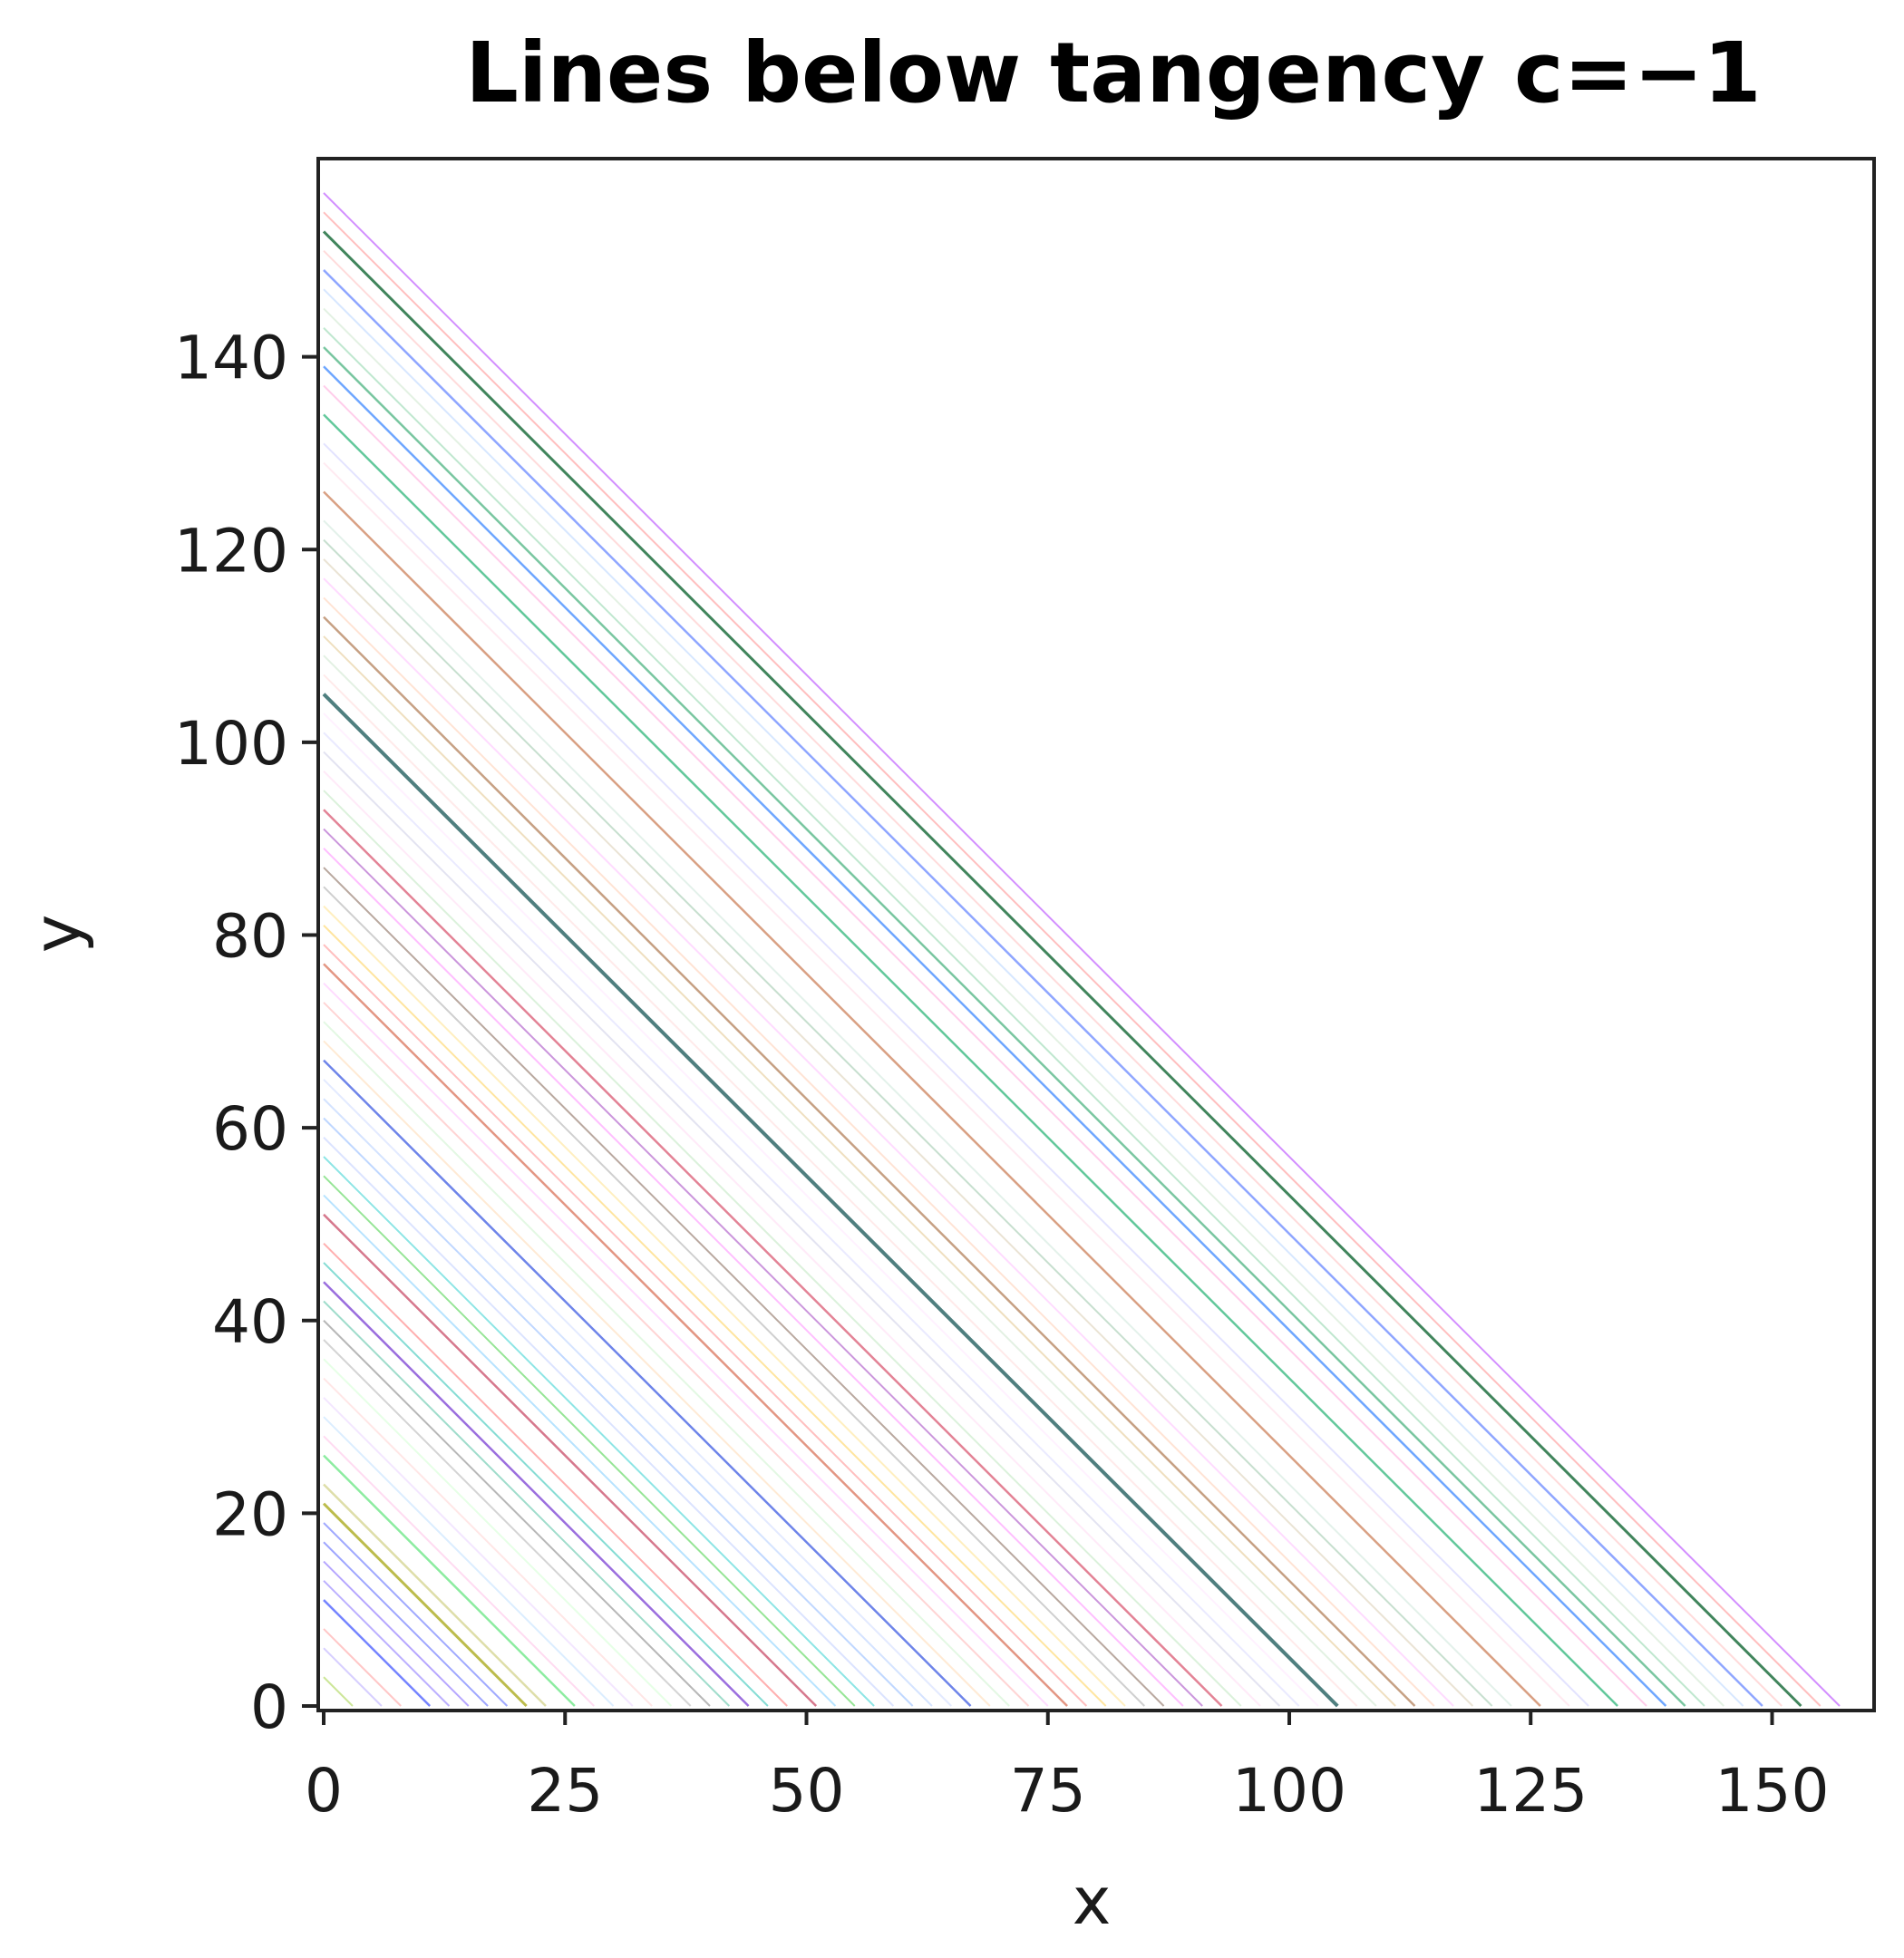 The width and height of the screenshot is (1904, 1958). What do you see at coordinates (1530, 1791) in the screenshot?
I see `x-tick-label: 125` at bounding box center [1530, 1791].